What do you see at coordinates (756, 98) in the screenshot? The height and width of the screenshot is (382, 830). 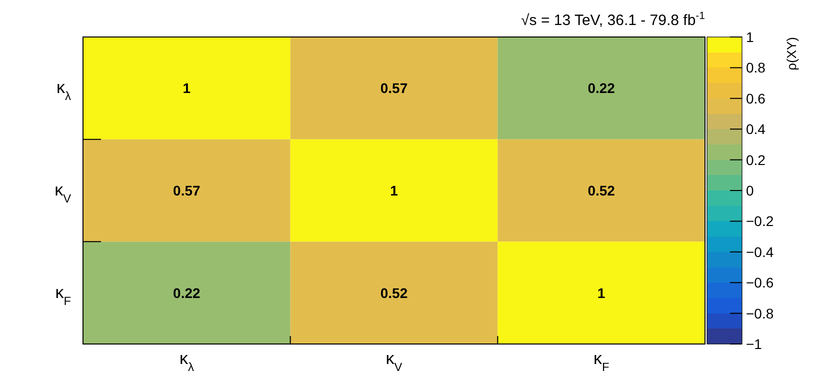 I see `color-bar-label: 0.6` at bounding box center [756, 98].